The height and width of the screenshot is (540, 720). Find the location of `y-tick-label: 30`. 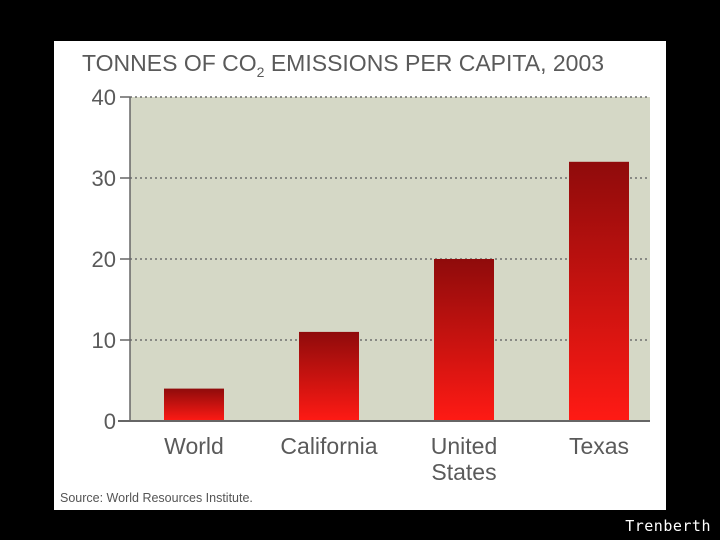

y-tick-label: 30 is located at coordinates (104, 178).